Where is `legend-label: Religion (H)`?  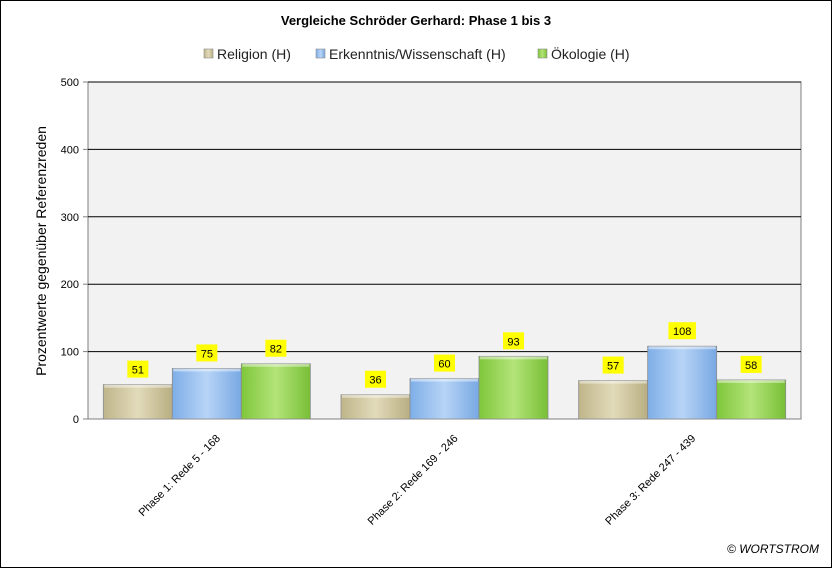
legend-label: Religion (H) is located at coordinates (254, 54).